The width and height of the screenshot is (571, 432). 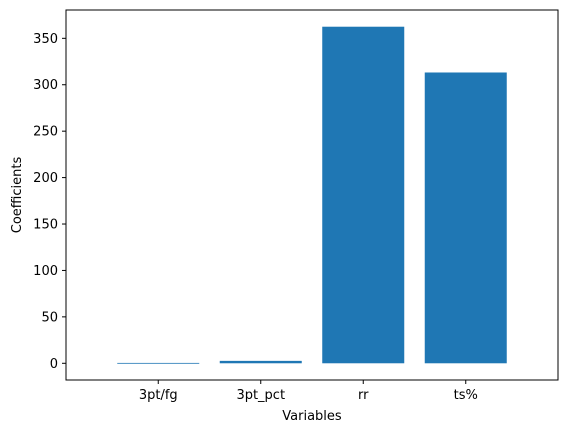 What do you see at coordinates (45, 132) in the screenshot?
I see `y-tick-label: 250` at bounding box center [45, 132].